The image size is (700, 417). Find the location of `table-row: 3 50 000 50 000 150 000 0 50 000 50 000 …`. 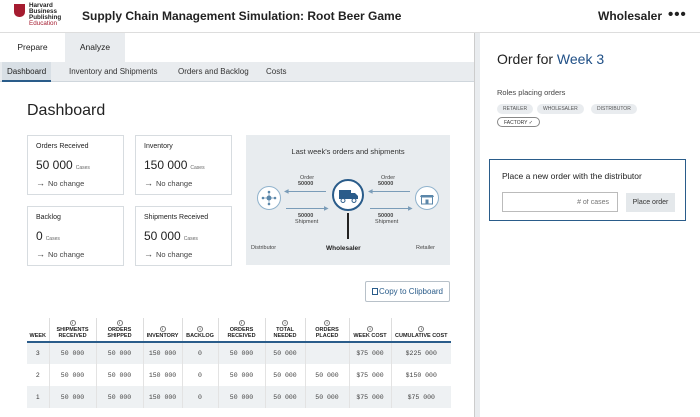

table-row: 3 50 000 50 000 150 000 0 50 000 50 000 … is located at coordinates (239, 353).